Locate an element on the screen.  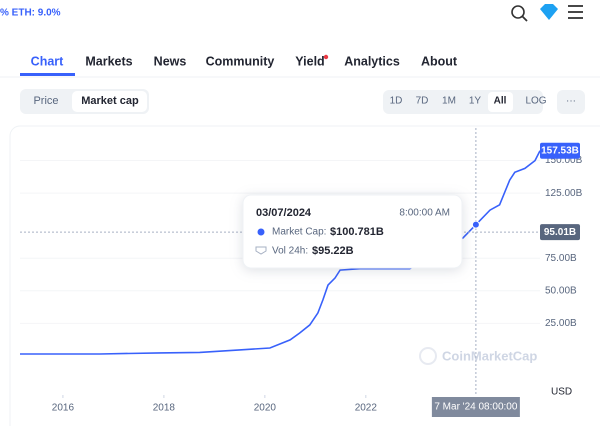
tooltip-date: 03/07/2024 is located at coordinates (284, 213).